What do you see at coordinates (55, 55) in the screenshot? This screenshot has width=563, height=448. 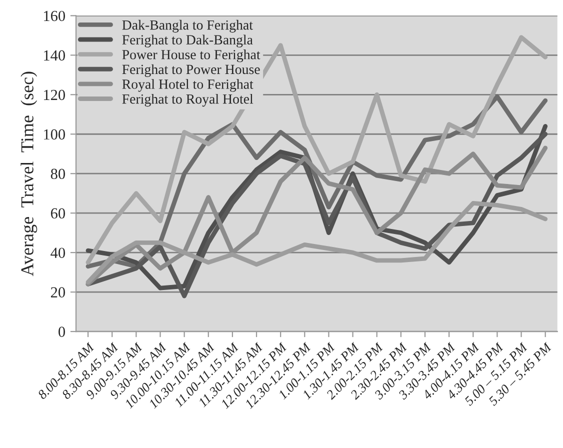 I see `y-tick-label: 140` at bounding box center [55, 55].